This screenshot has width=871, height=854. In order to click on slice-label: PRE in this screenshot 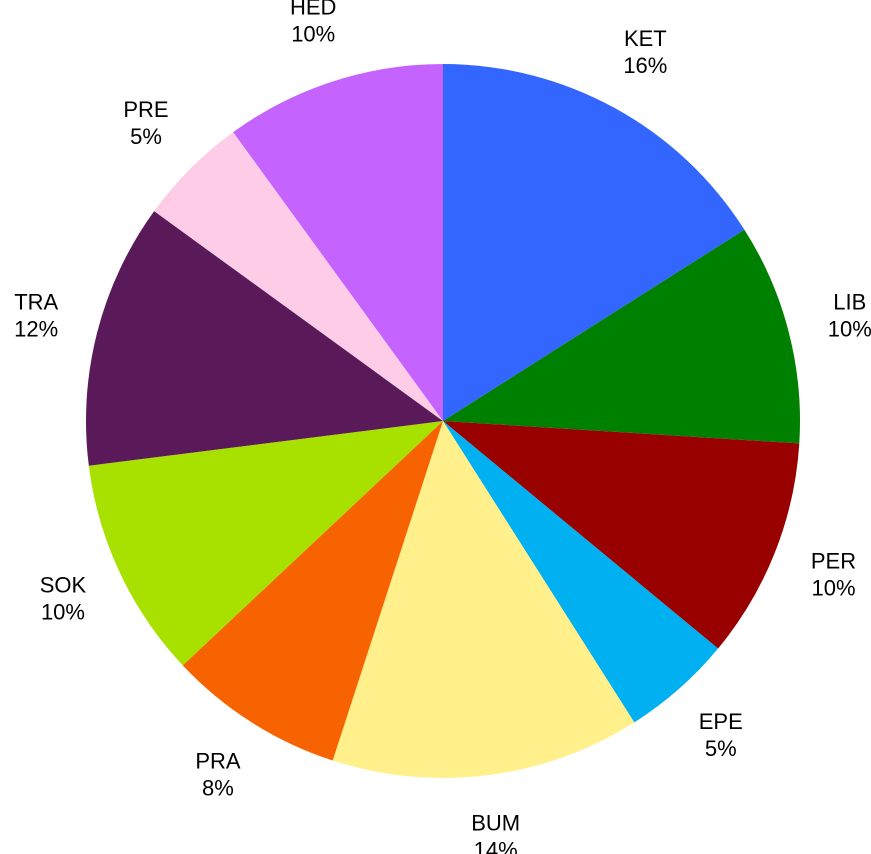, I will do `click(145, 109)`.